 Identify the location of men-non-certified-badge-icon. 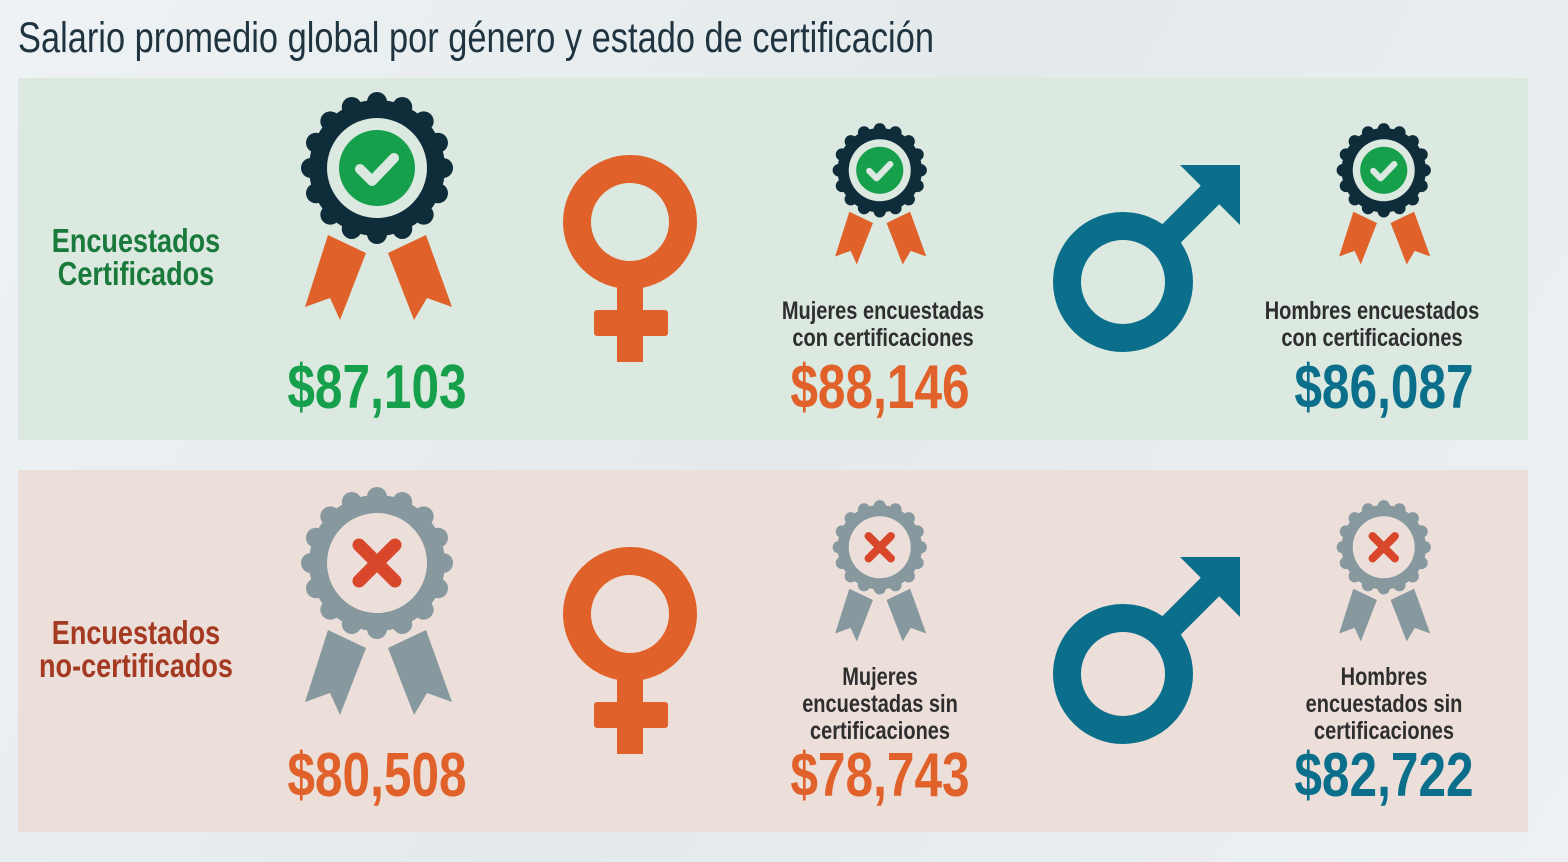
(1383, 571).